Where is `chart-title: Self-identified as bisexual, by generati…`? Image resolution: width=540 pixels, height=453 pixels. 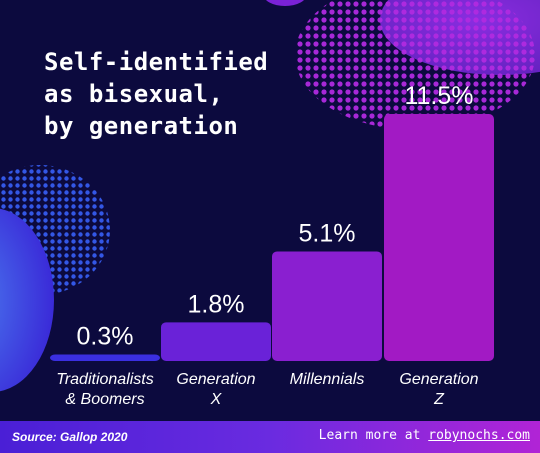
chart-title: Self-identified as bisexual, by generati… is located at coordinates (156, 94).